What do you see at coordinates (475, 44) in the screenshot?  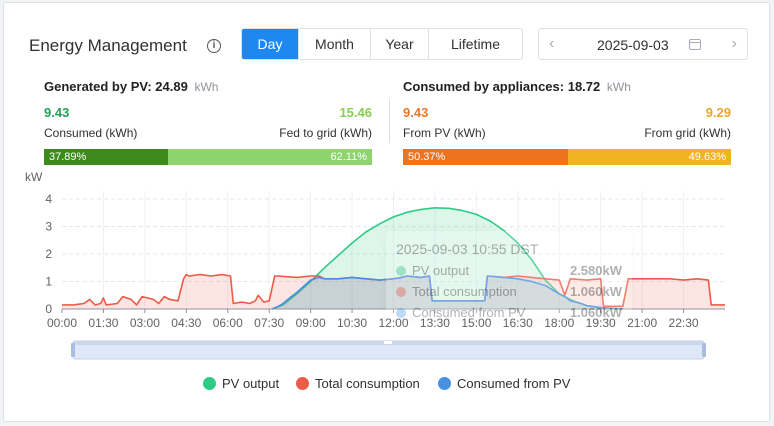 I see `tab-lifetime: Lifetime` at bounding box center [475, 44].